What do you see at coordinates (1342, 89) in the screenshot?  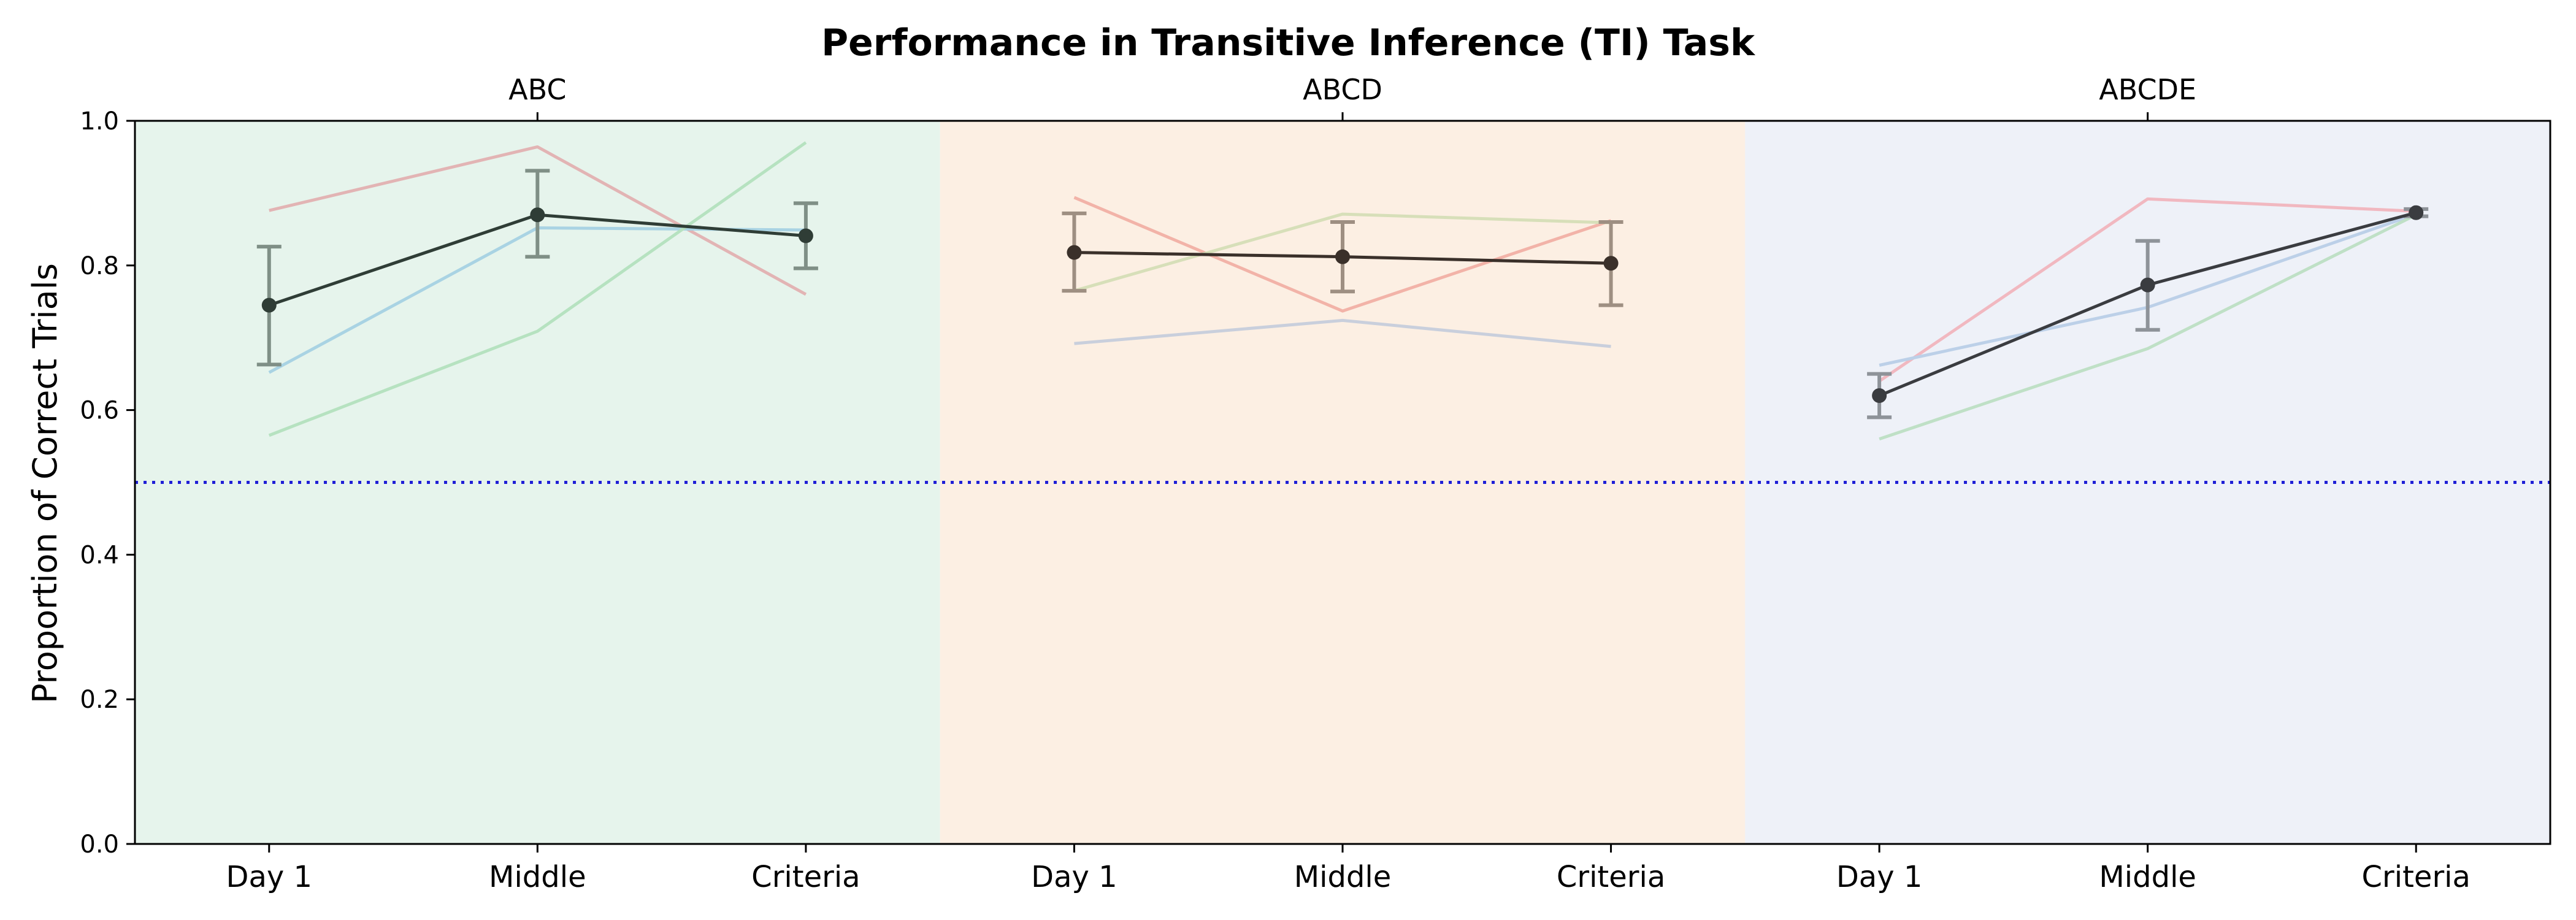 I see `panel-label-abcd: ABCD` at bounding box center [1342, 89].